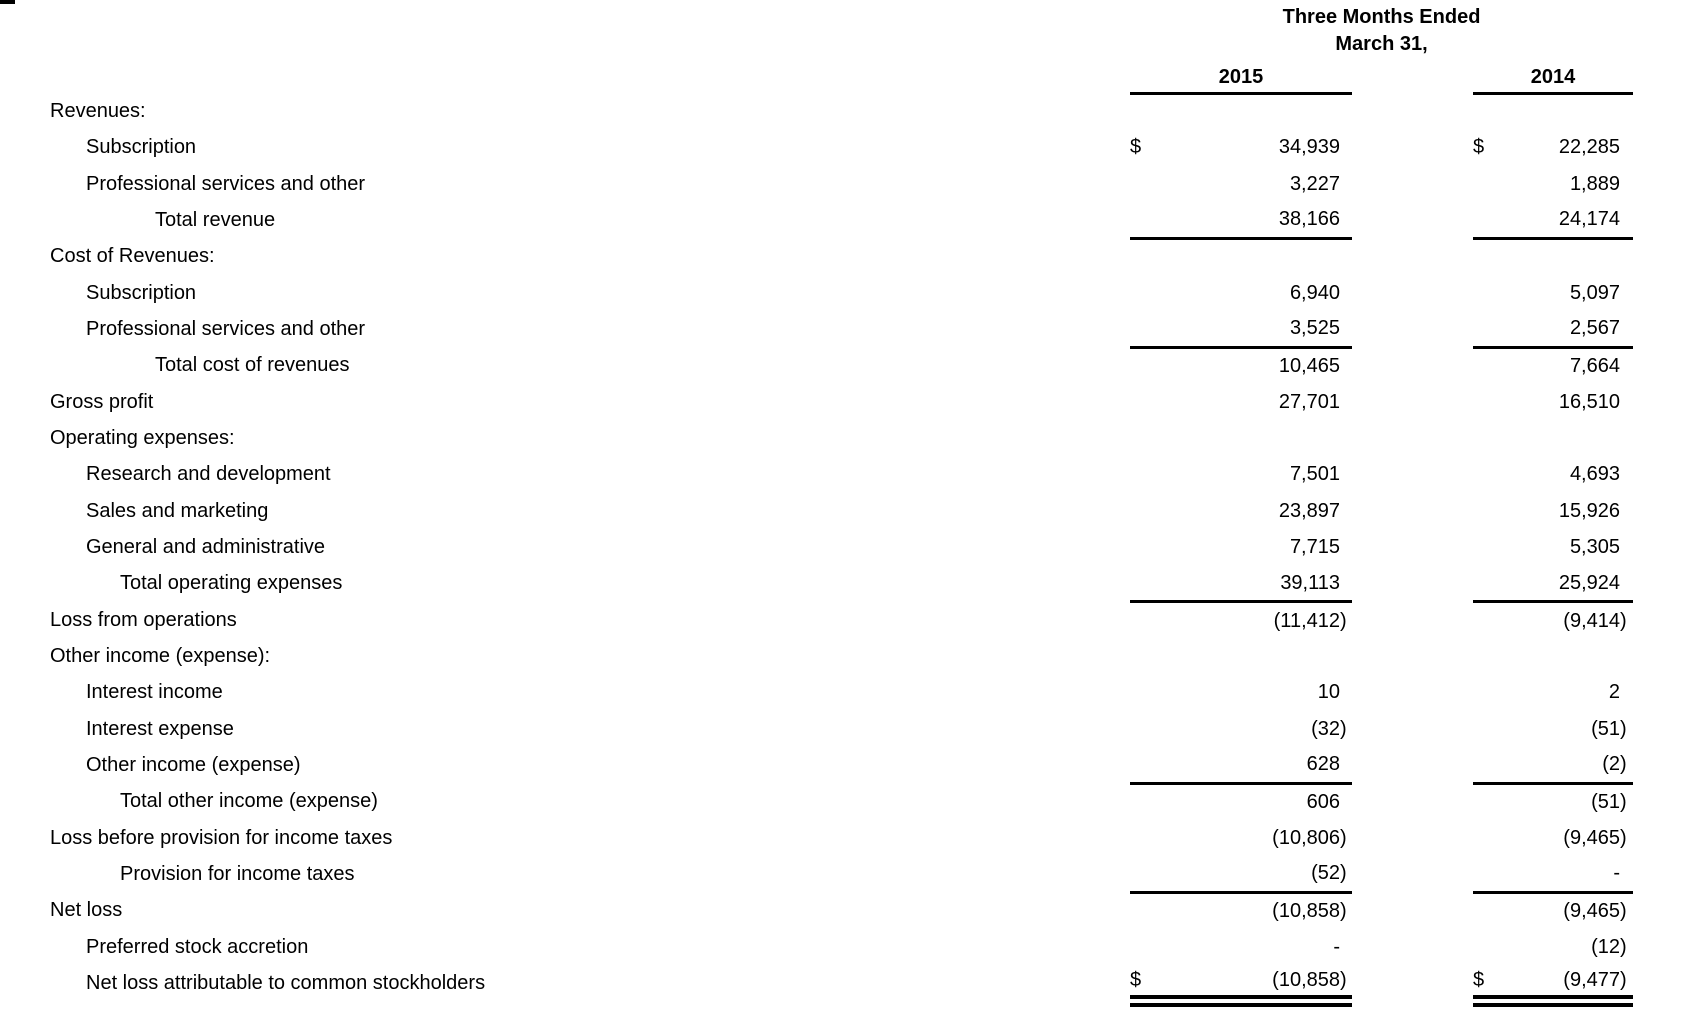 This screenshot has height=1032, width=1704. Describe the element at coordinates (1589, 401) in the screenshot. I see `value-2014: 16,510` at that location.